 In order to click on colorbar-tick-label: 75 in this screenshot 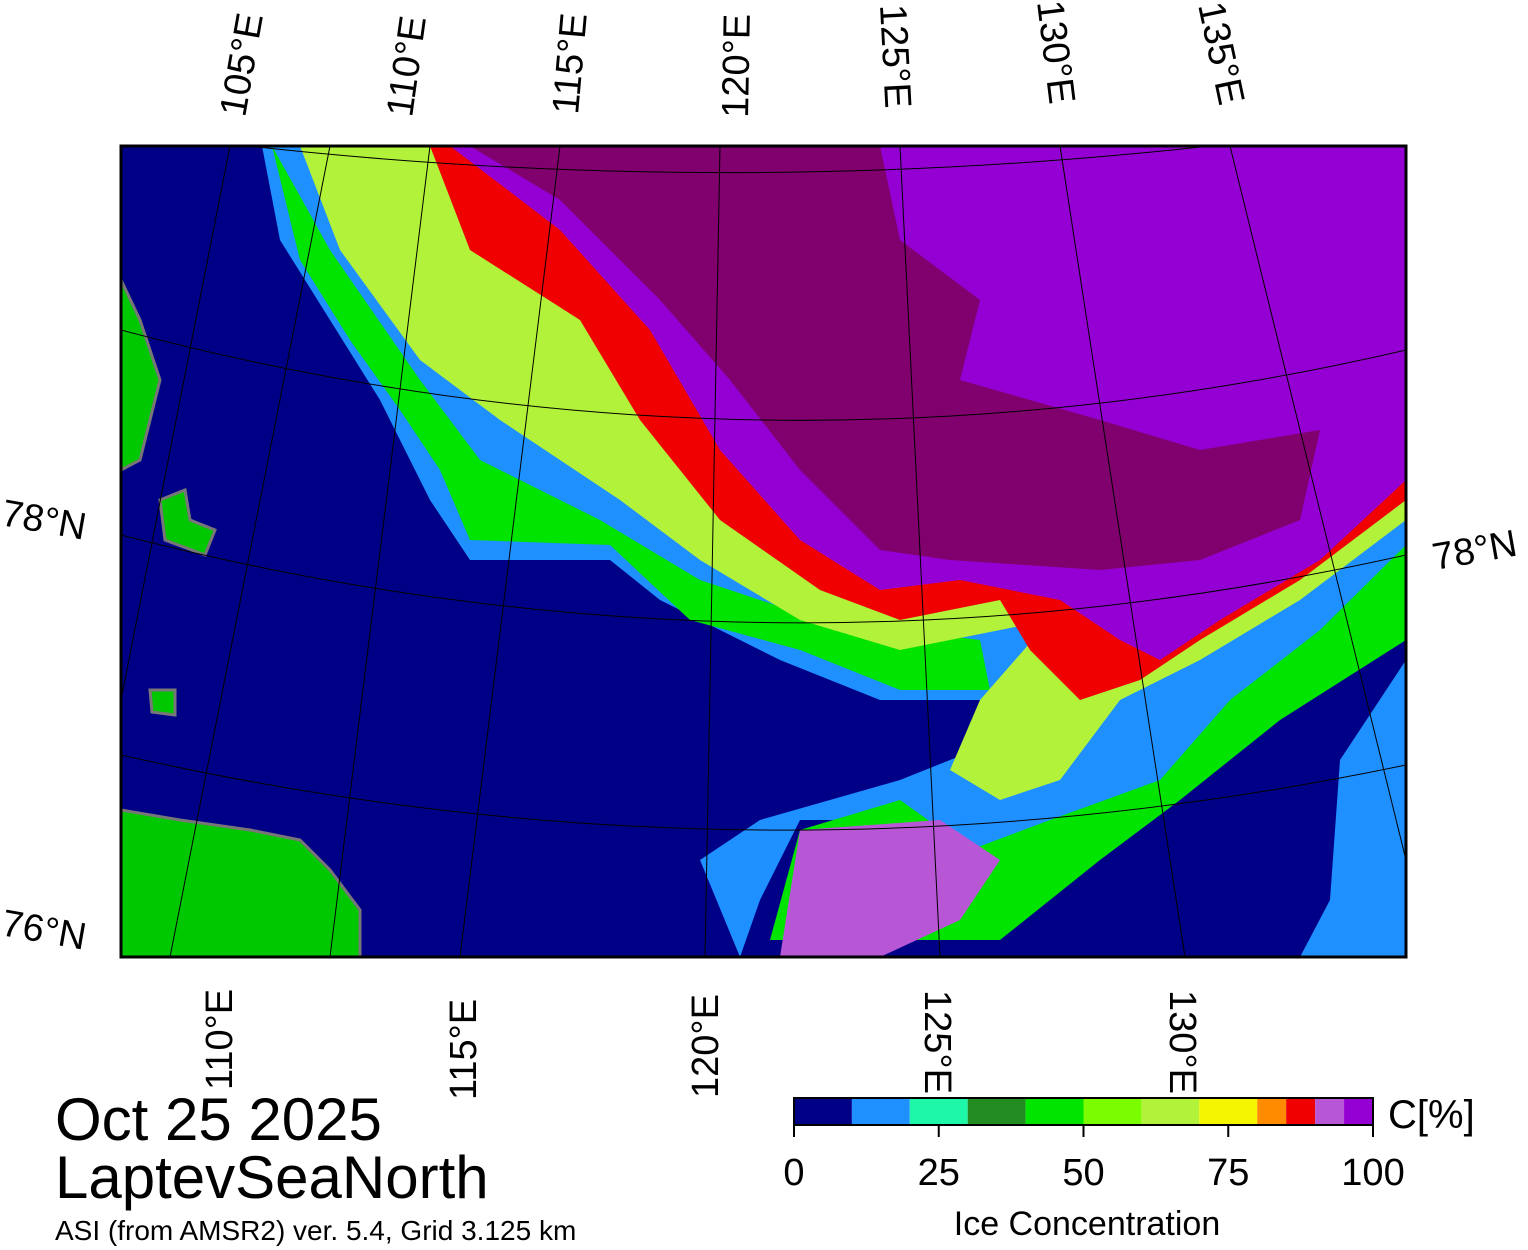, I will do `click(1228, 1173)`.